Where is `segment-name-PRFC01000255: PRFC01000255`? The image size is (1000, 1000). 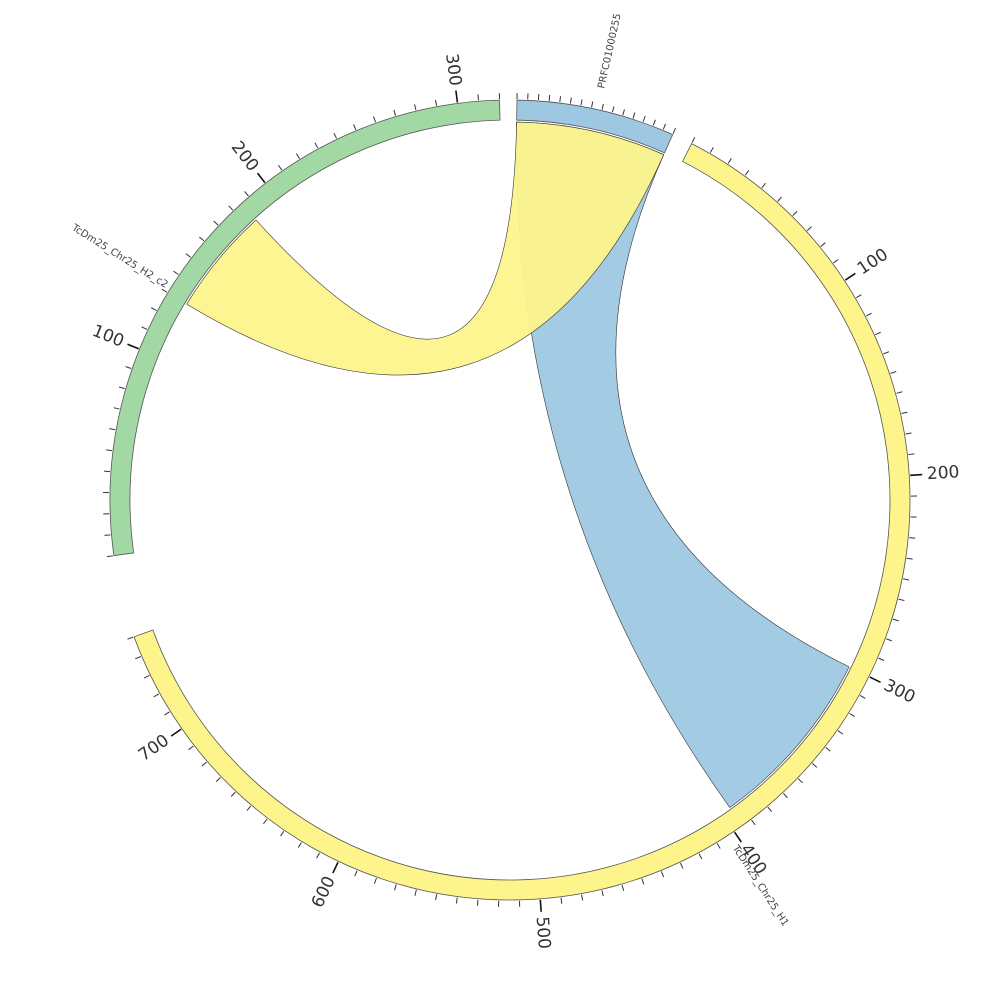
segment-name-PRFC01000255: PRFC01000255 is located at coordinates (609, 50).